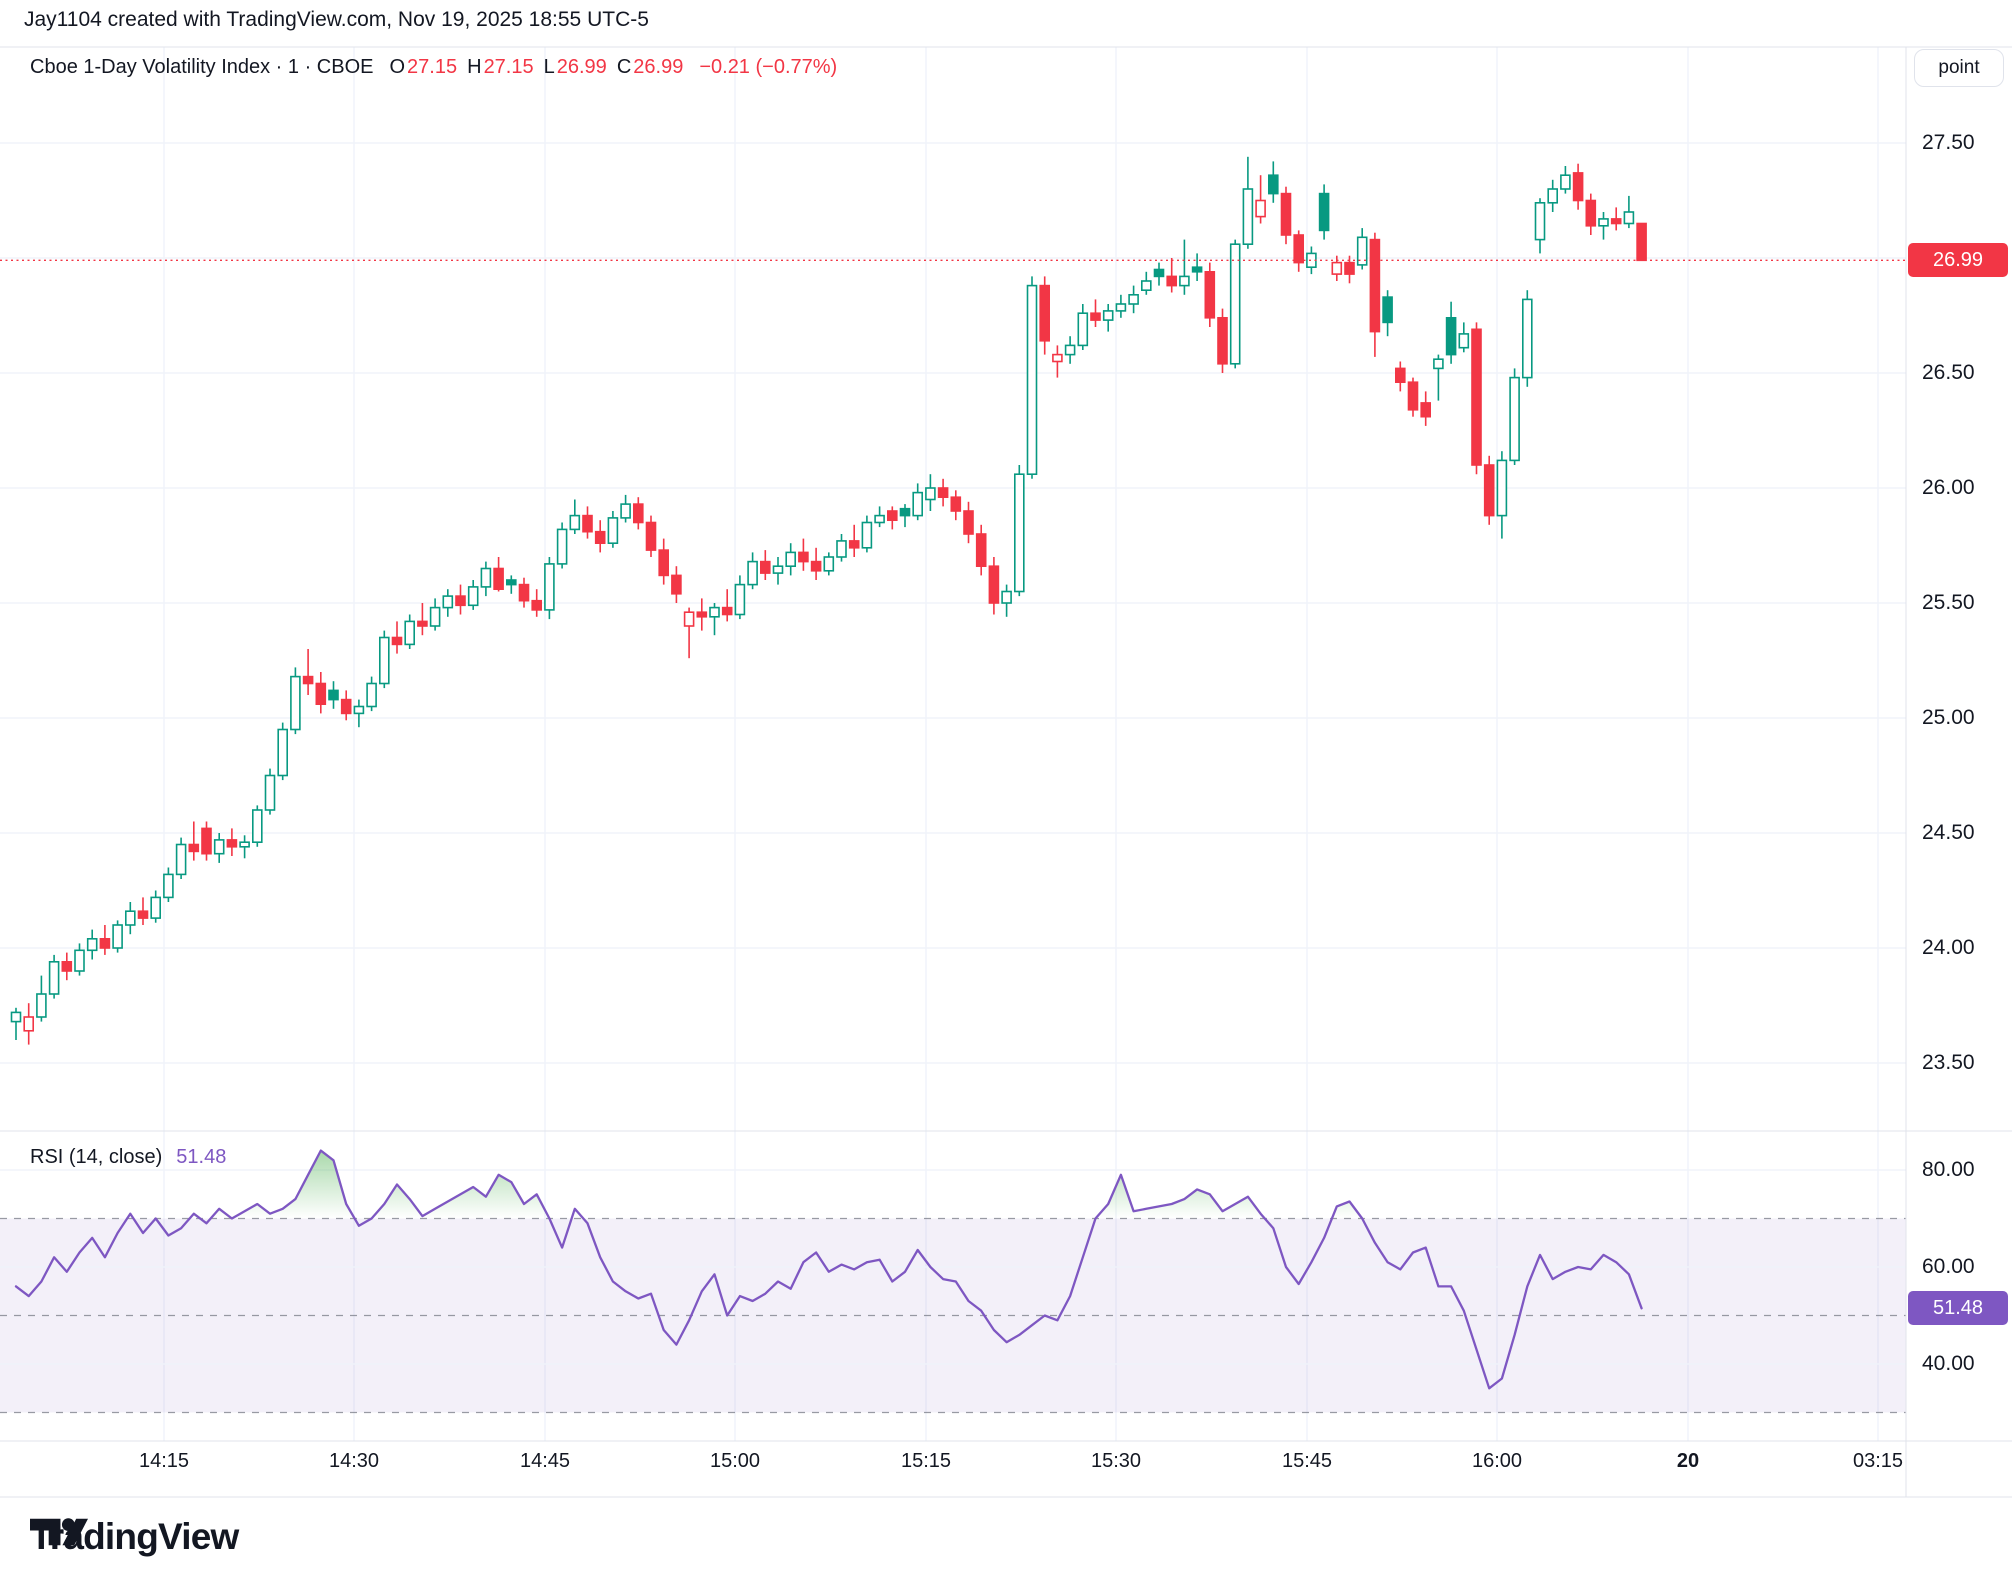 The width and height of the screenshot is (2012, 1587). What do you see at coordinates (201, 1157) in the screenshot?
I see `rsi-value: 51.48` at bounding box center [201, 1157].